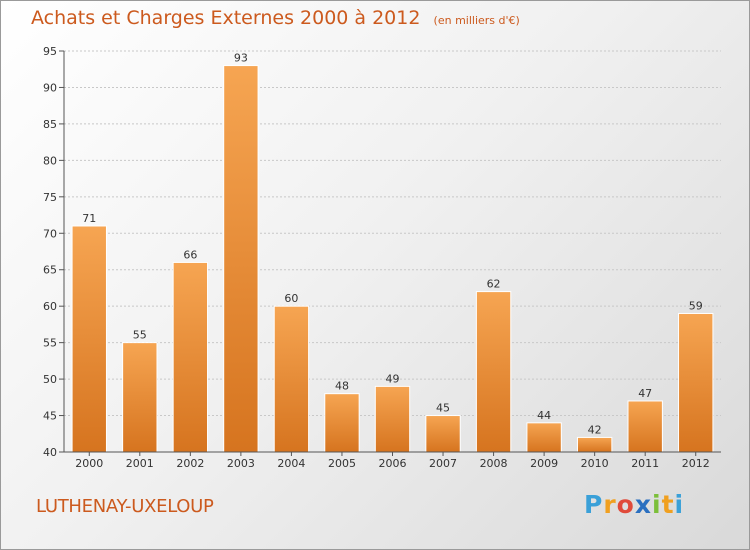  What do you see at coordinates (50, 233) in the screenshot?
I see `y-tick-label: 70` at bounding box center [50, 233].